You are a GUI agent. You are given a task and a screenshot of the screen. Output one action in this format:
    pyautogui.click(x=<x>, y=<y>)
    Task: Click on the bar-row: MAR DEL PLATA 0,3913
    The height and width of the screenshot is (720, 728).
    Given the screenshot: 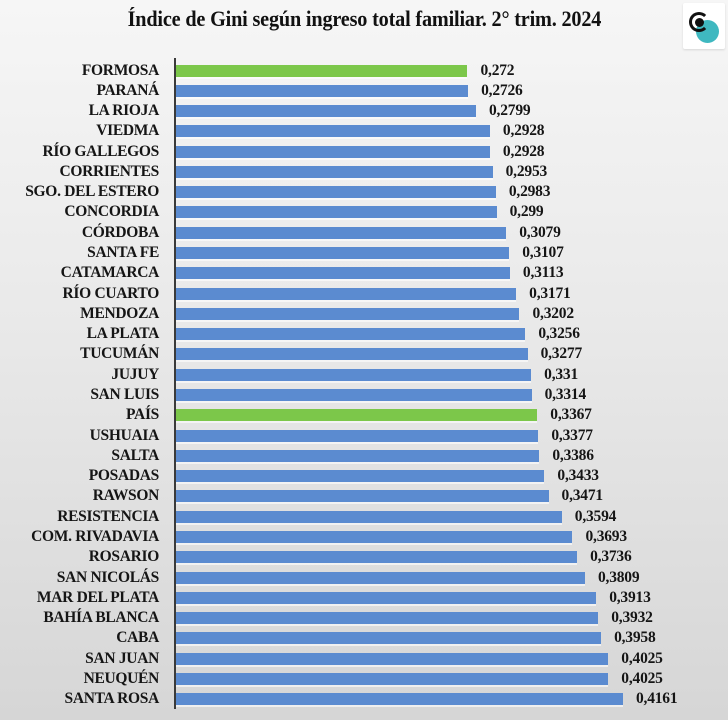 What is the action you would take?
    pyautogui.click(x=364, y=598)
    